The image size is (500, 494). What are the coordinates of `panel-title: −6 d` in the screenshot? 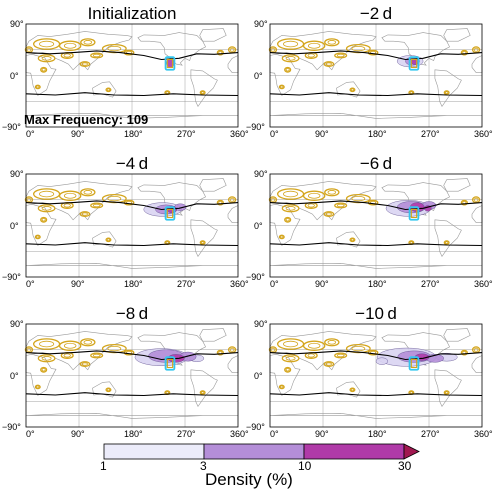 It's located at (376, 163).